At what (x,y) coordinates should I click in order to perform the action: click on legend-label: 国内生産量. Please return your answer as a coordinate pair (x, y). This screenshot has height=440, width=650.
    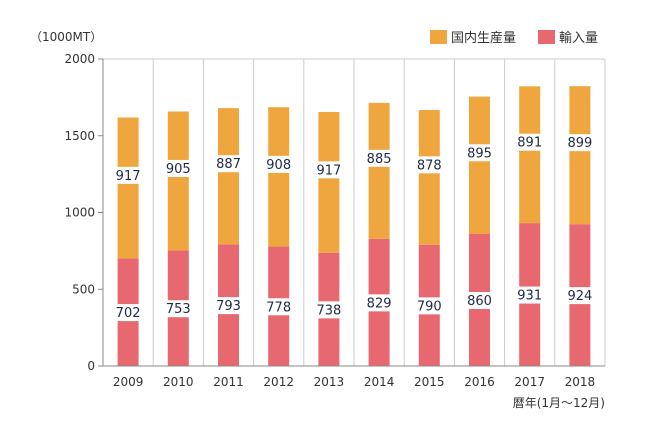
    Looking at the image, I should click on (483, 38).